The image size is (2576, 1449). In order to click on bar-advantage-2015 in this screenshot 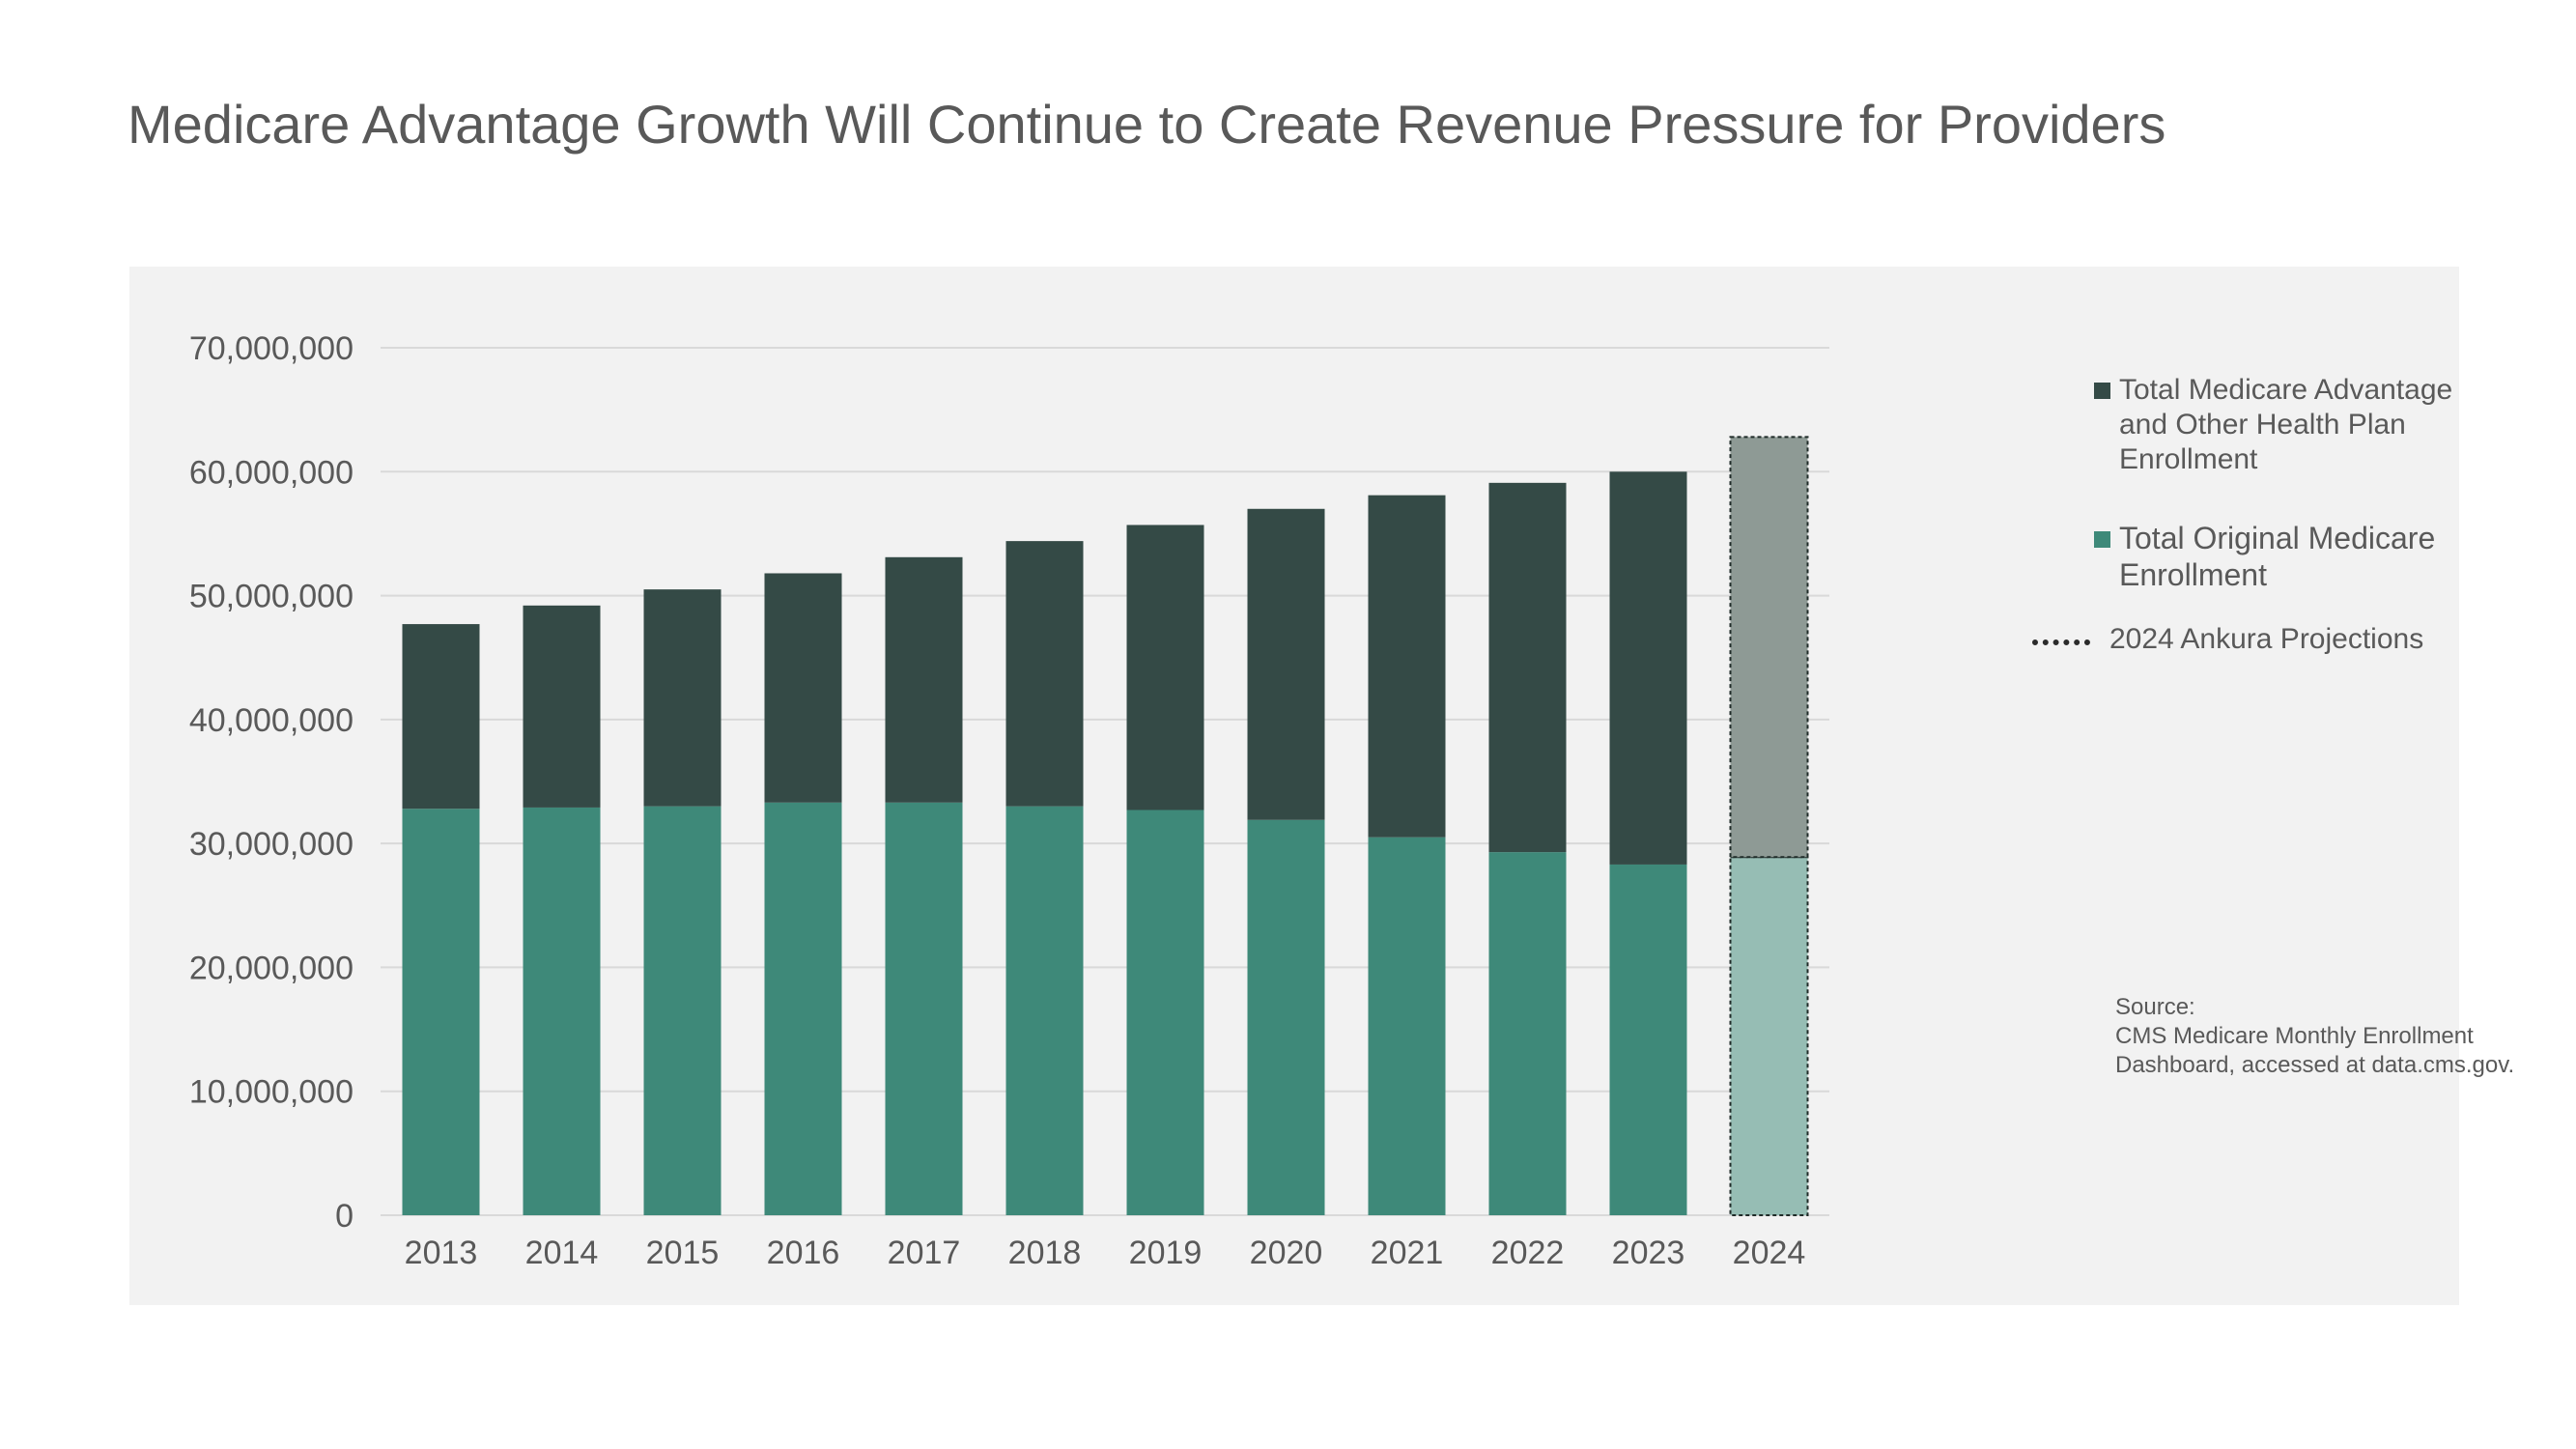, I will do `click(682, 698)`.